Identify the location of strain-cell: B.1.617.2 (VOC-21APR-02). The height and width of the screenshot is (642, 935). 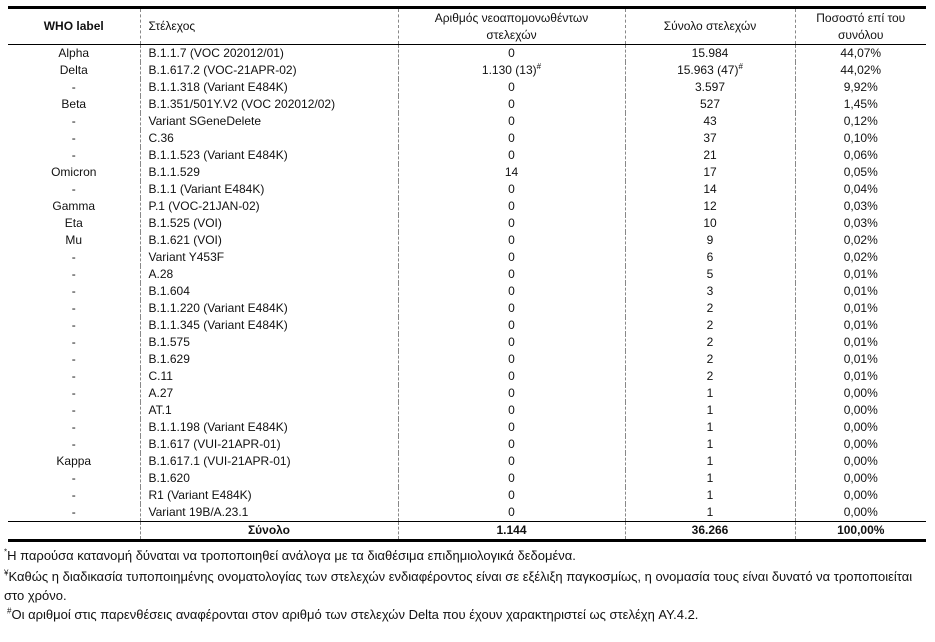
(268, 70).